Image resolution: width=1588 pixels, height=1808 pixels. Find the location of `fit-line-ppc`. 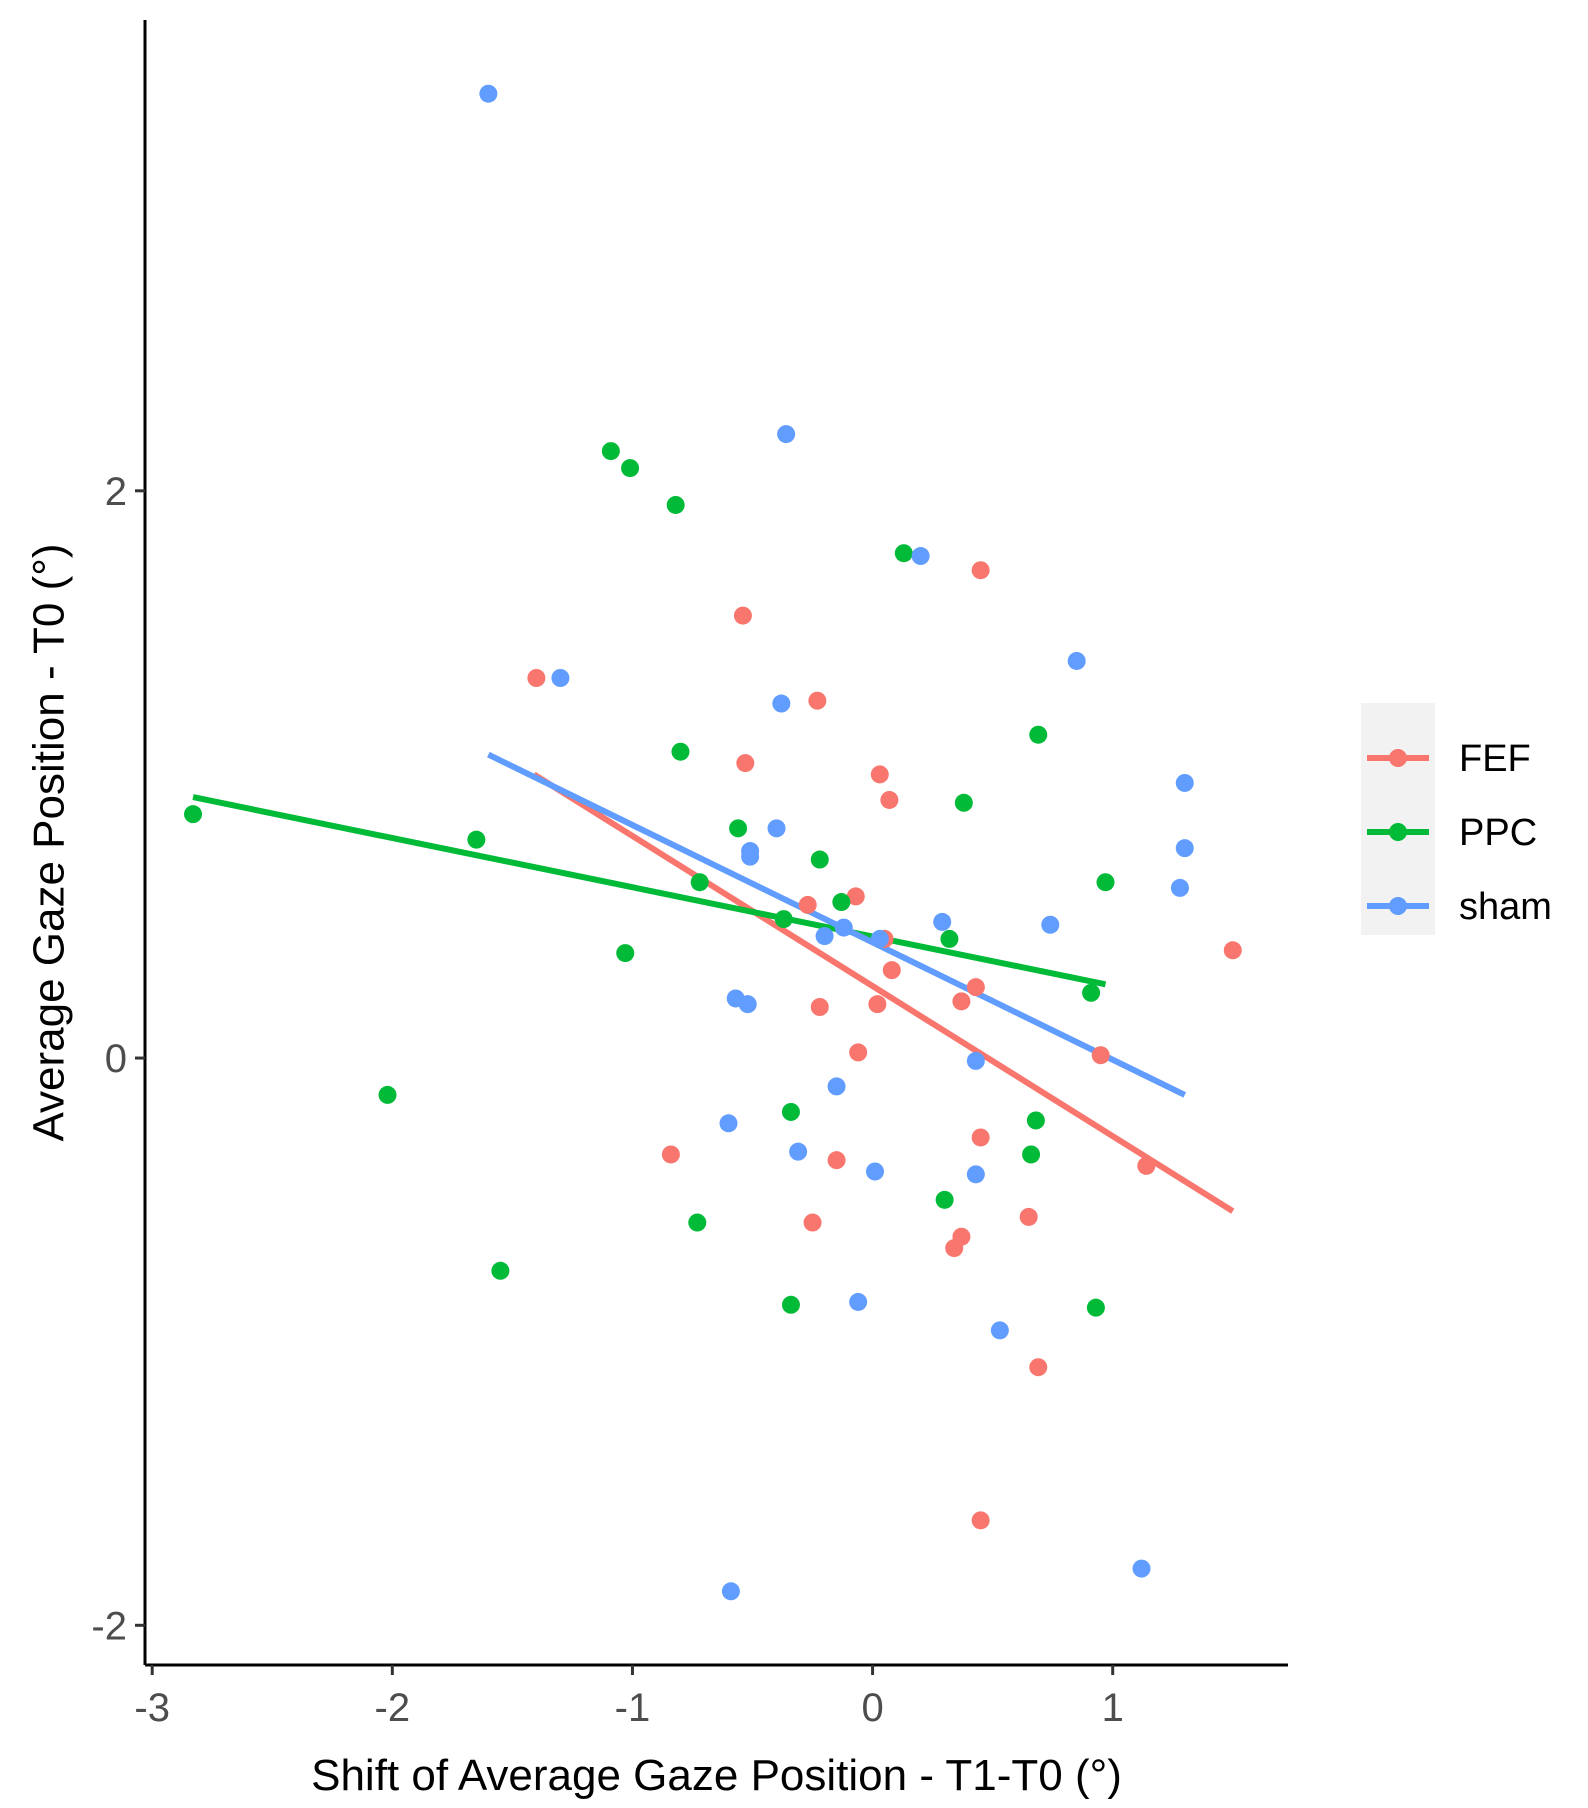

fit-line-ppc is located at coordinates (649, 891).